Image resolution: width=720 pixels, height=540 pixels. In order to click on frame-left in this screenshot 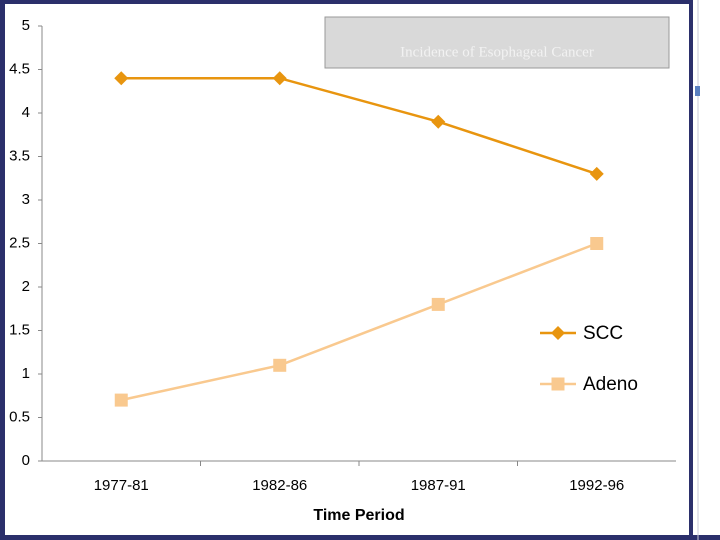, I will do `click(2, 270)`.